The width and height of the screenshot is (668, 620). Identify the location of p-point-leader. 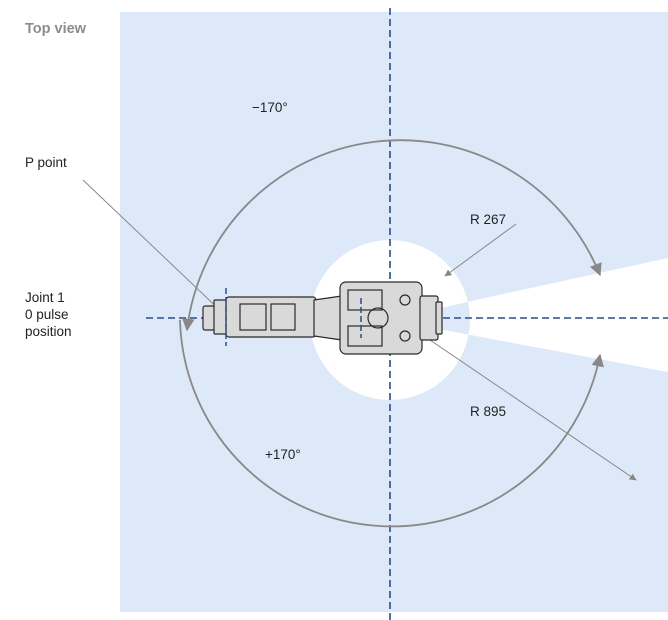
(154, 248).